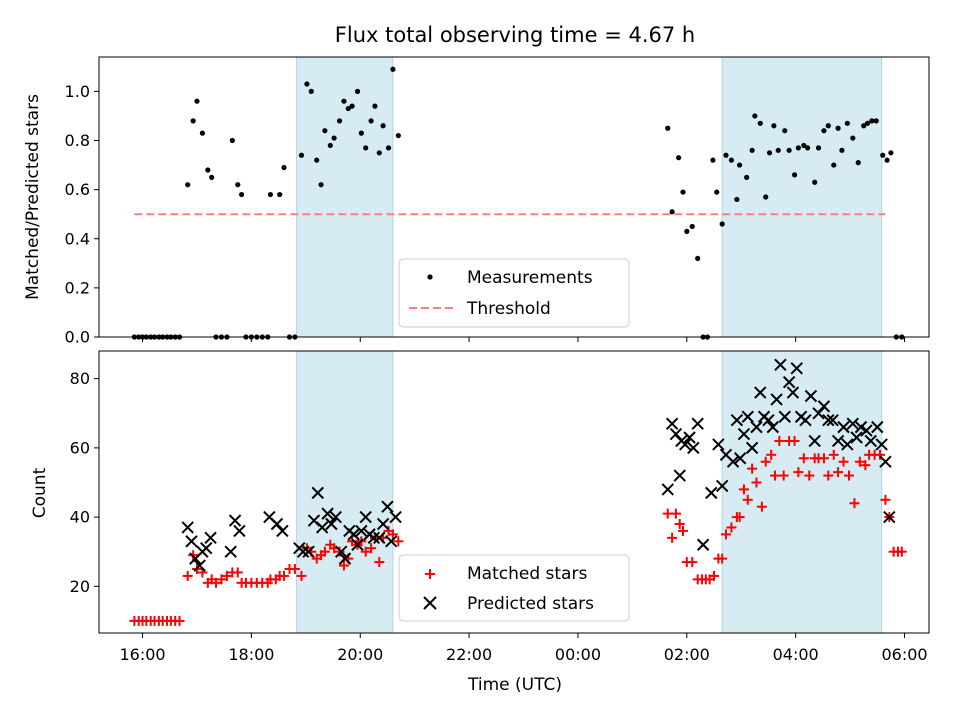 This screenshot has width=960, height=720. I want to click on bottom-x-ticks: 16:00 18:00 20:00 22:00 00:00 02:00 04:00 06:00, so click(523, 648).